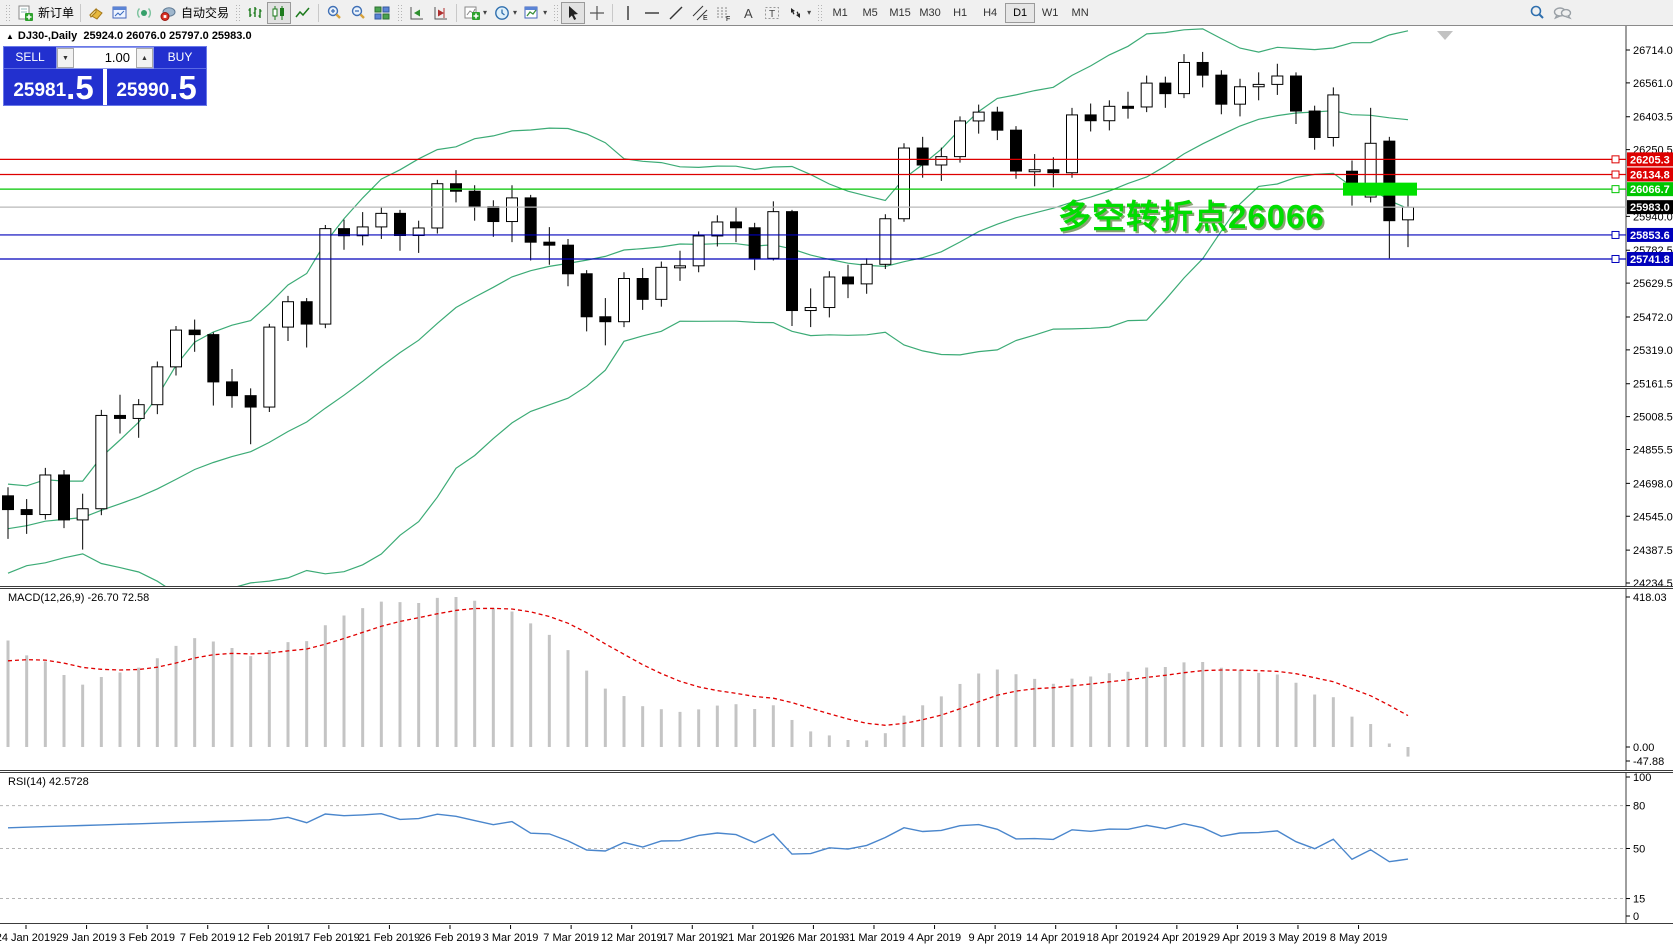 The width and height of the screenshot is (1673, 948). Describe the element at coordinates (840, 12) in the screenshot. I see `timeframe-button-M1: M1` at that location.